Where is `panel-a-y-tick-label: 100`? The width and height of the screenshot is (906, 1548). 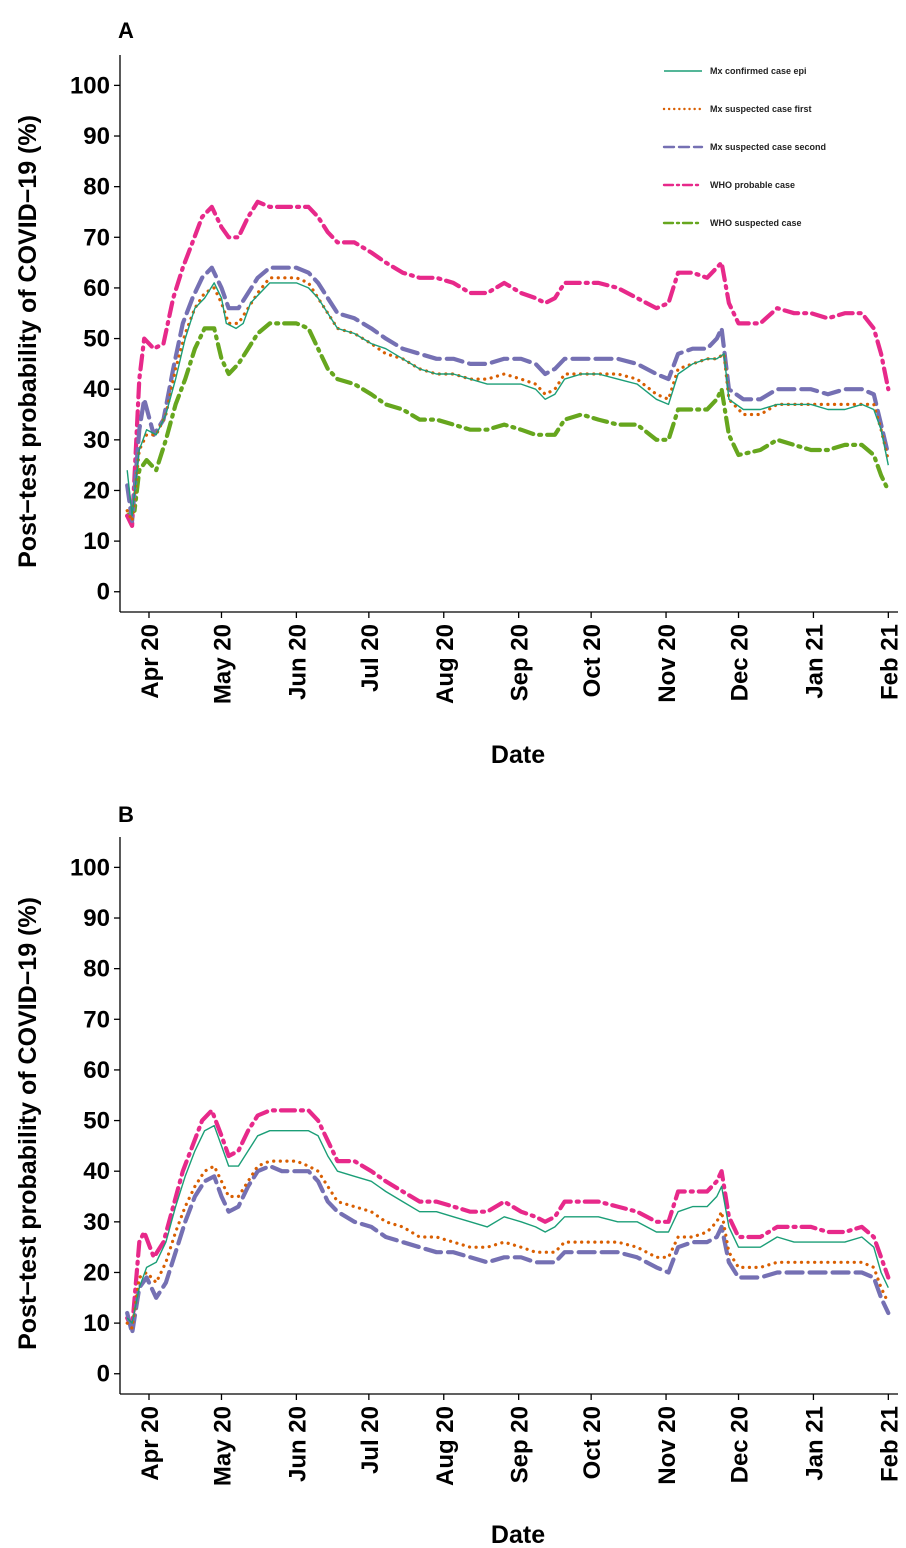 panel-a-y-tick-label: 100 is located at coordinates (90, 85).